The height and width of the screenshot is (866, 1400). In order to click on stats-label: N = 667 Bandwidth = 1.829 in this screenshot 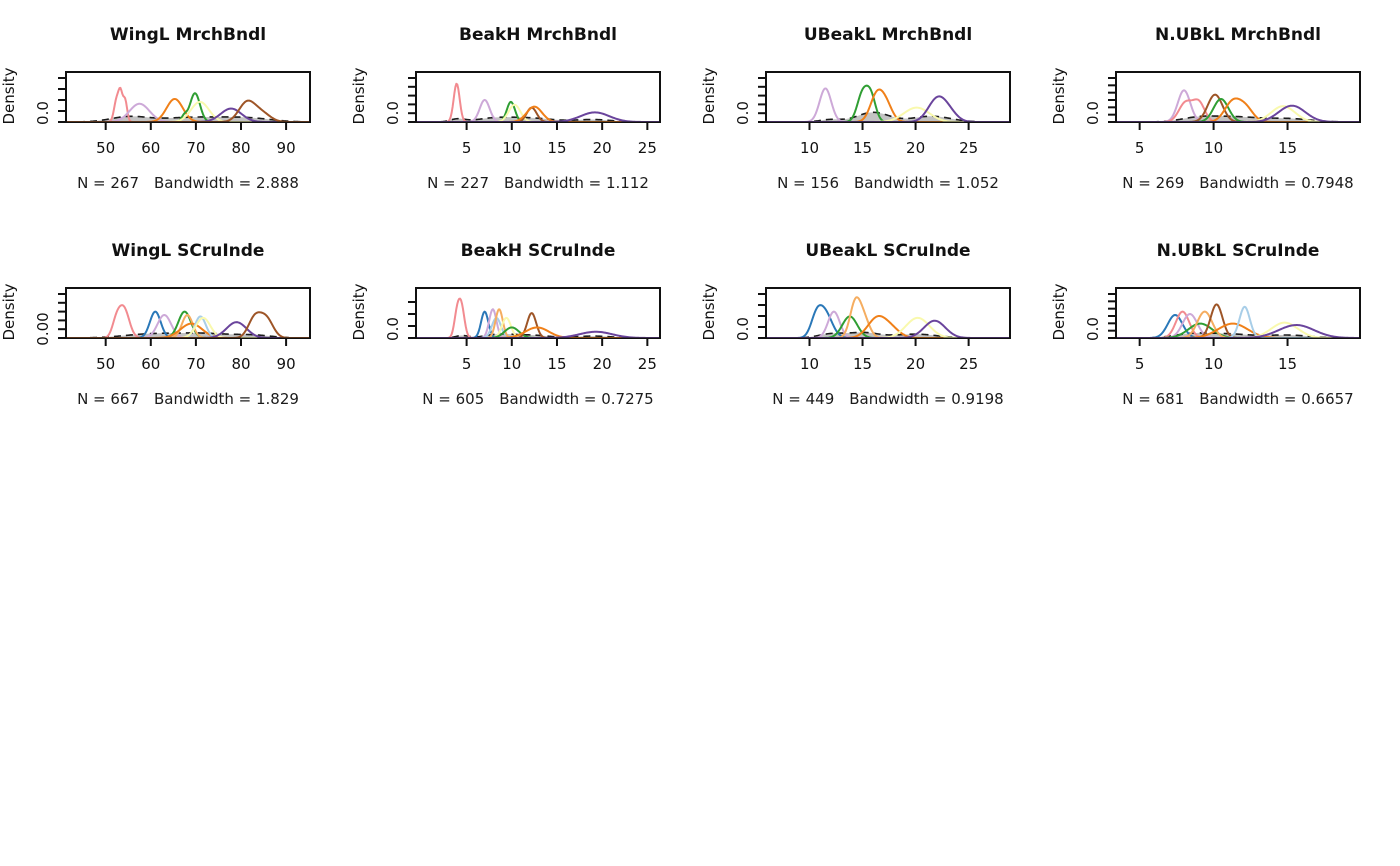, I will do `click(188, 399)`.